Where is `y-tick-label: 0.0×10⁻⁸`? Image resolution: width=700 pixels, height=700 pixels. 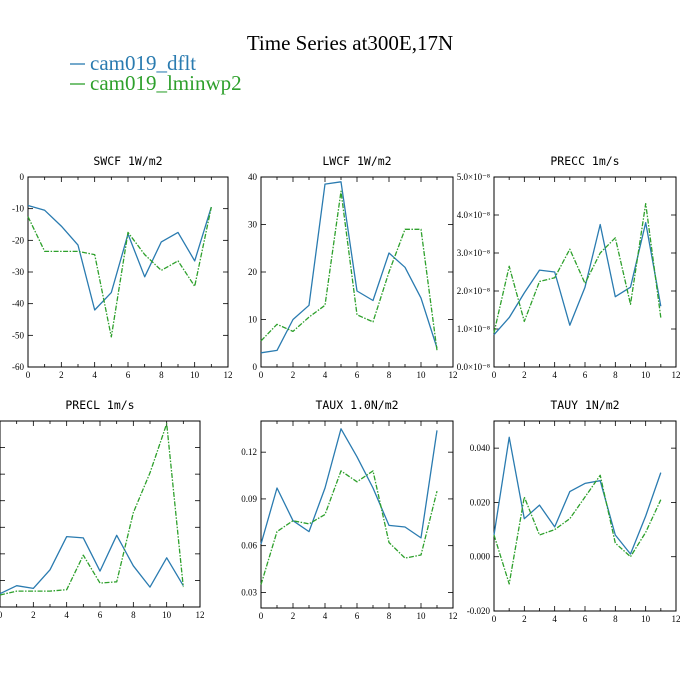
y-tick-label: 0.0×10⁻⁸ is located at coordinates (473, 367).